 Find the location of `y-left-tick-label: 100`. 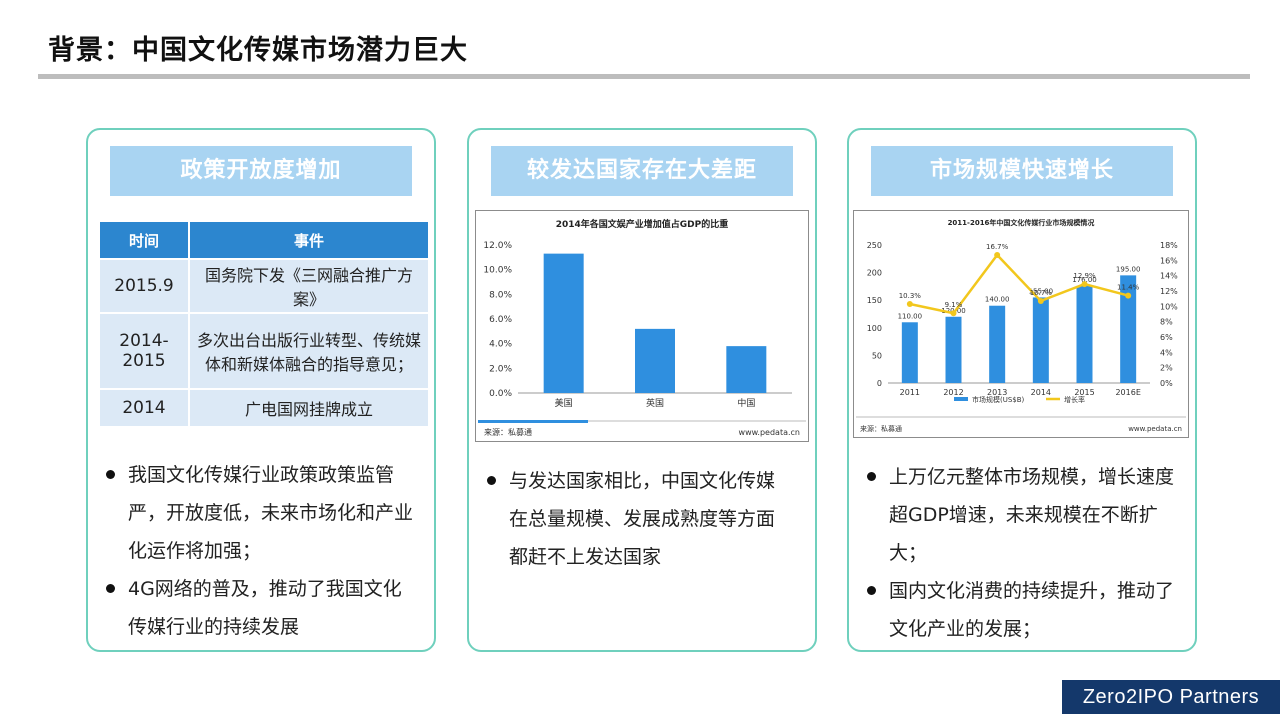

y-left-tick-label: 100 is located at coordinates (874, 328).